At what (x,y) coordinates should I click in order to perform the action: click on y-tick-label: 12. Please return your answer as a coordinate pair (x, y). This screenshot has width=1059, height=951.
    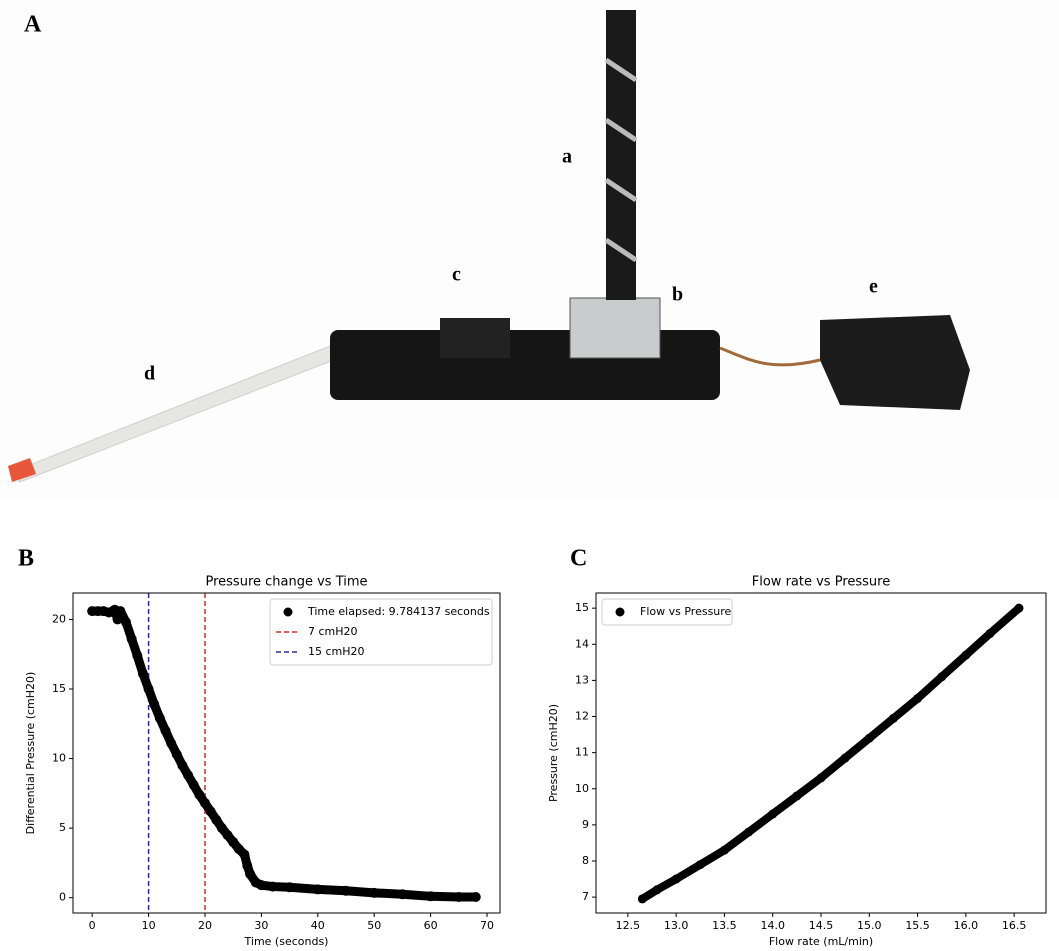
    Looking at the image, I should click on (582, 716).